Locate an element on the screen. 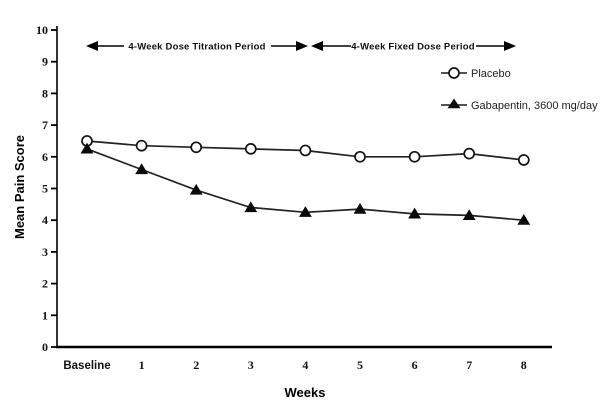 Image resolution: width=616 pixels, height=418 pixels. legend-item-gabapentin: Gabapentin, 3600 mg/day is located at coordinates (519, 105).